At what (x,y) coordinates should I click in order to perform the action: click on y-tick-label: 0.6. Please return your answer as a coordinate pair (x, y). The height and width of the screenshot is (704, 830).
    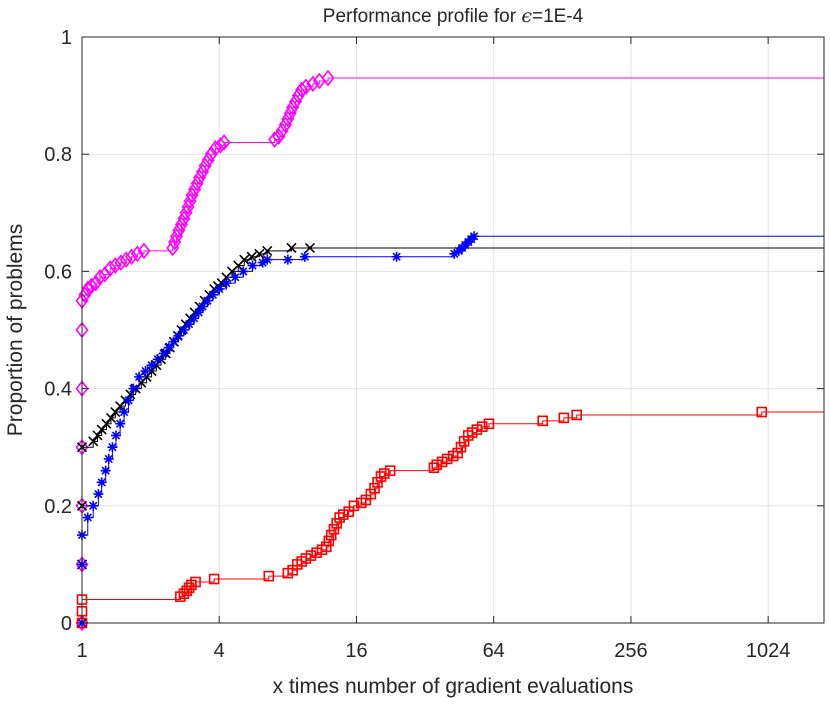
    Looking at the image, I should click on (58, 272).